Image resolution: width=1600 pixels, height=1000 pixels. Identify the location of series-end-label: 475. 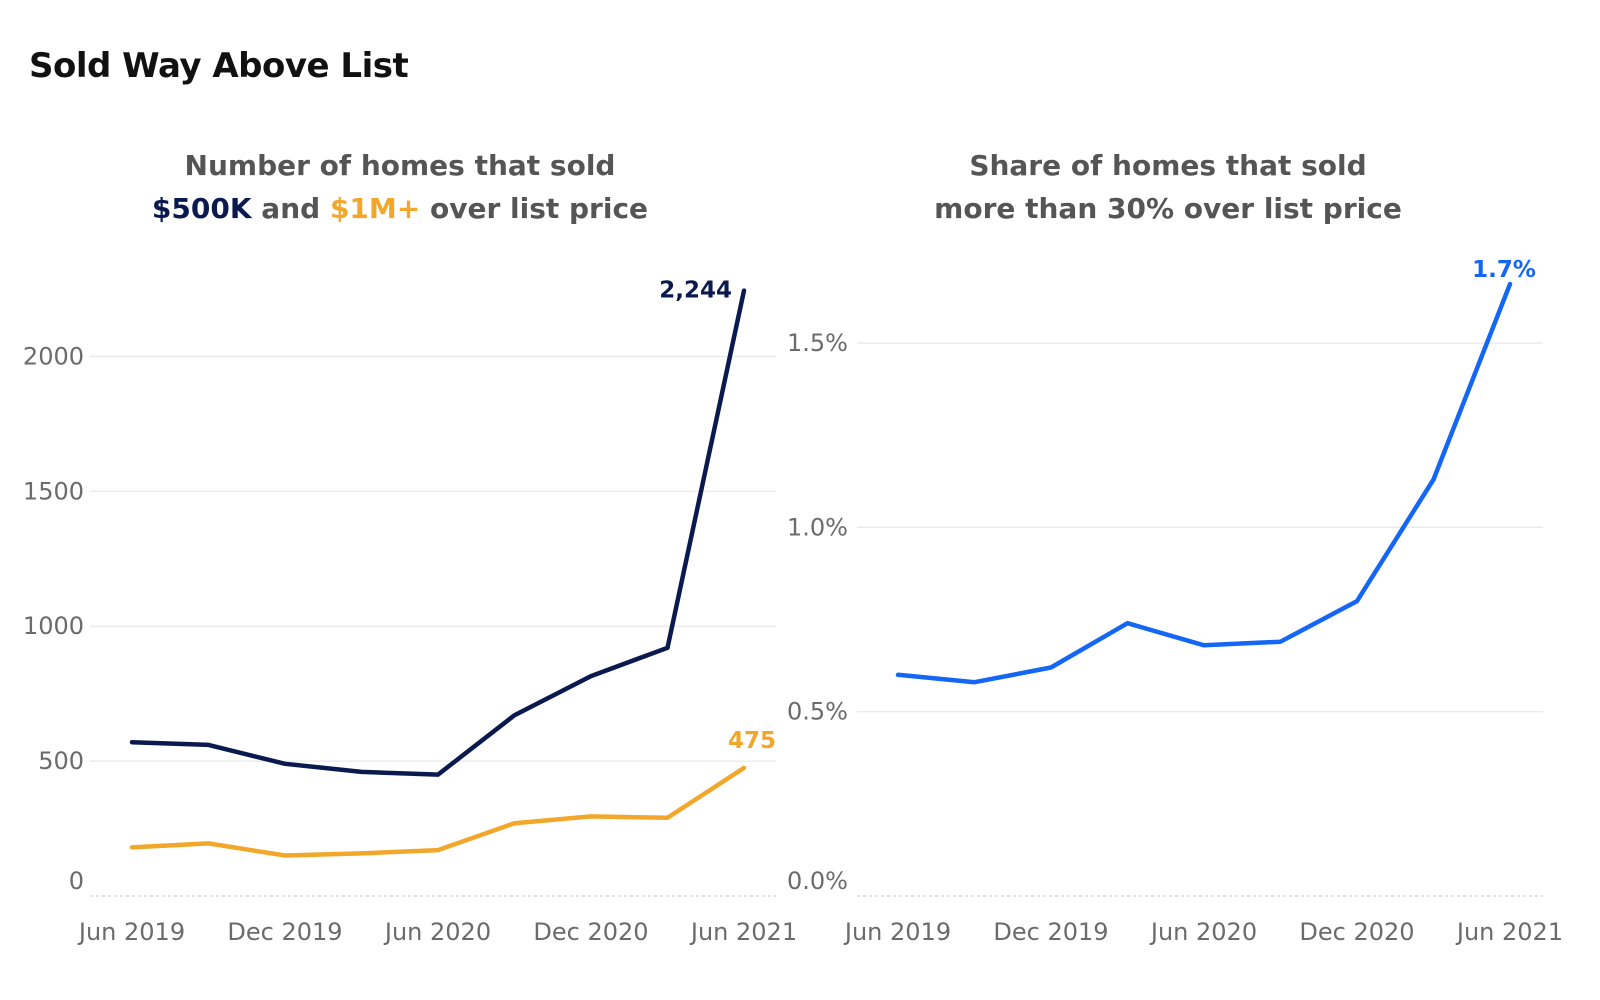
(752, 741).